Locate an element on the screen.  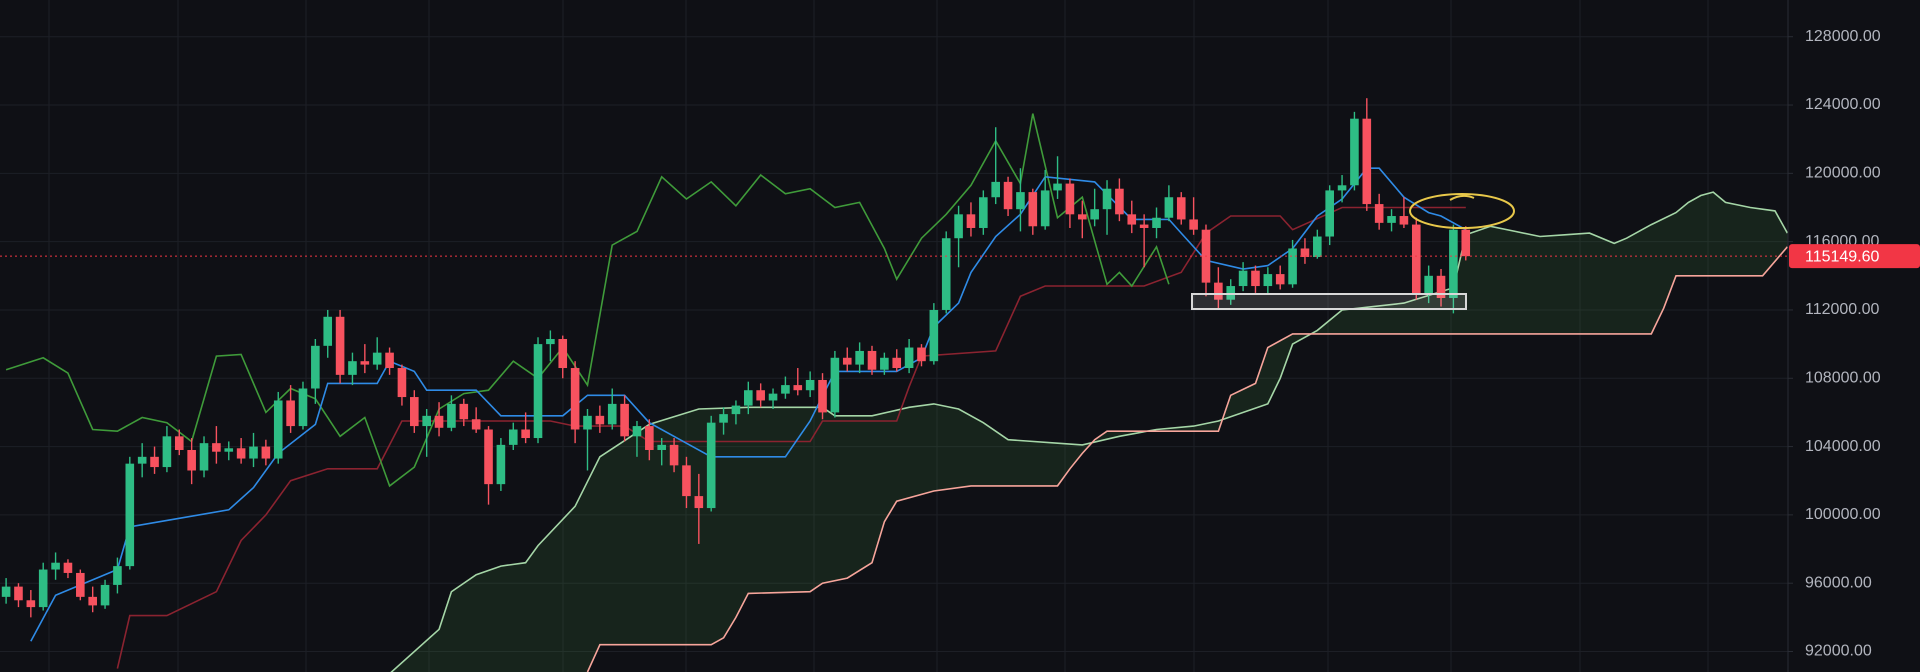
y-tick-label: 96000.00 is located at coordinates (1838, 582).